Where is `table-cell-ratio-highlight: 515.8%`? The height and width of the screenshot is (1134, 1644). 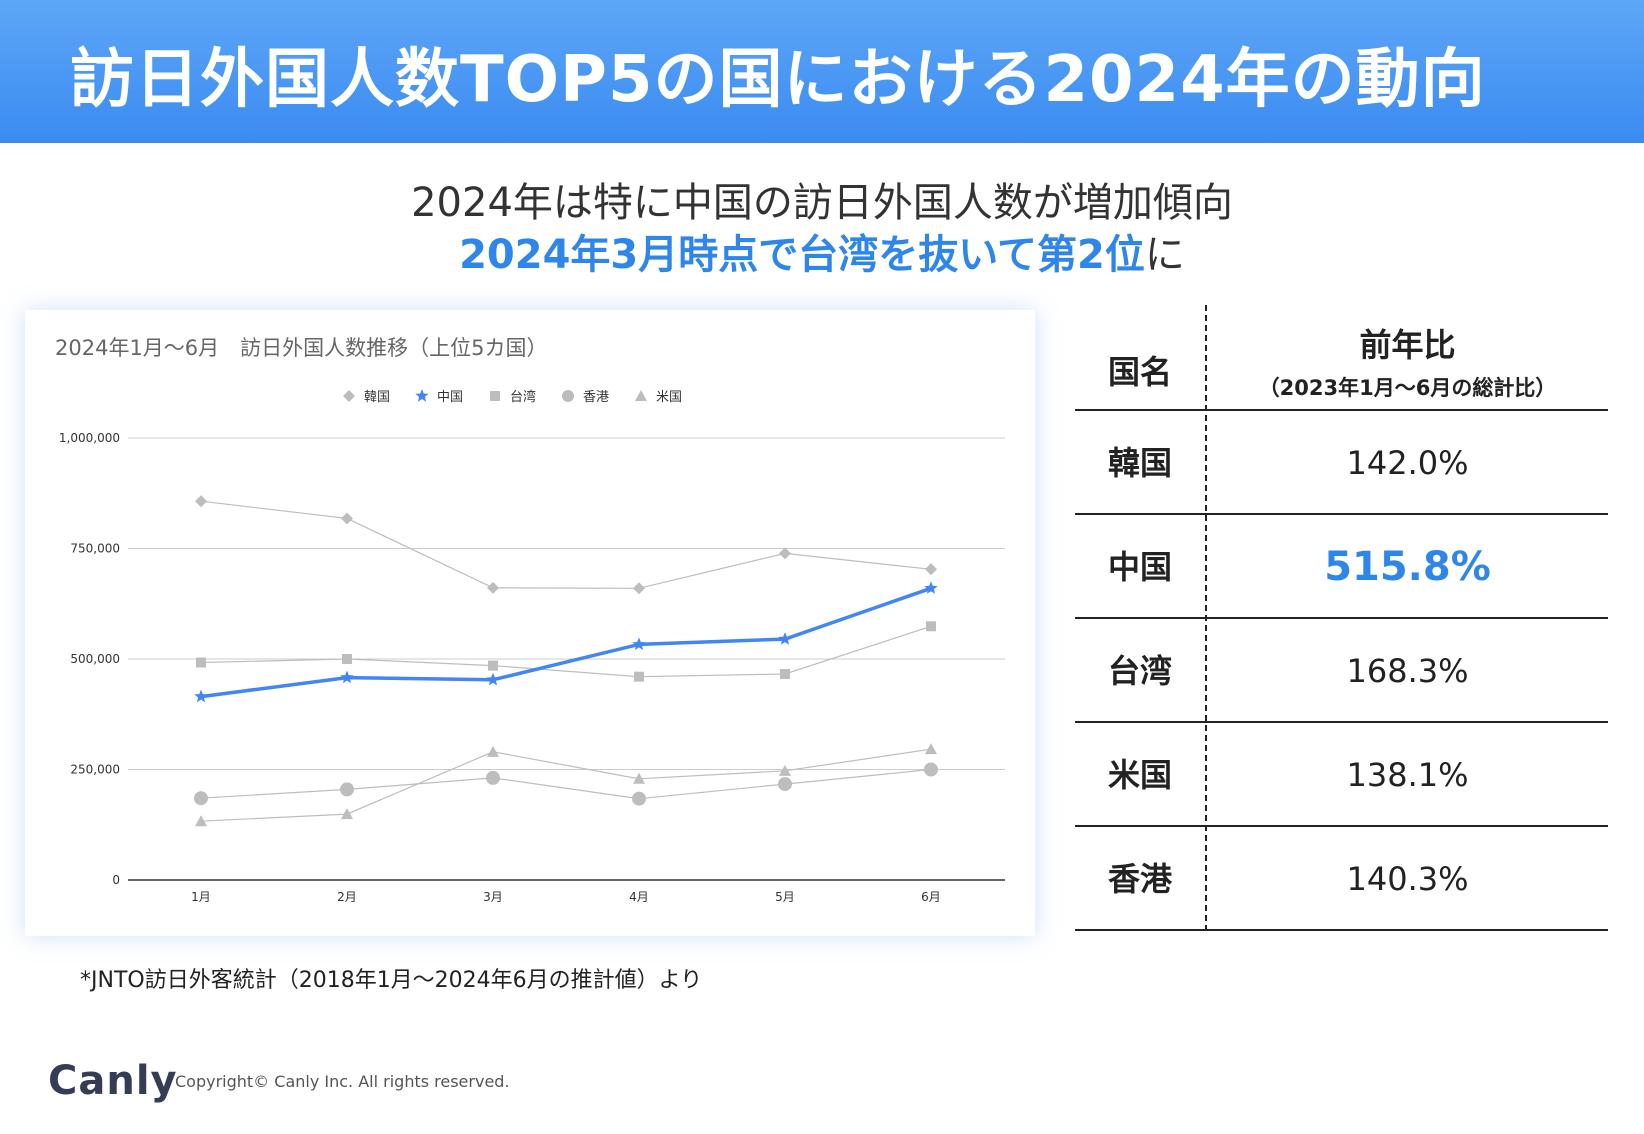 table-cell-ratio-highlight: 515.8% is located at coordinates (1407, 567).